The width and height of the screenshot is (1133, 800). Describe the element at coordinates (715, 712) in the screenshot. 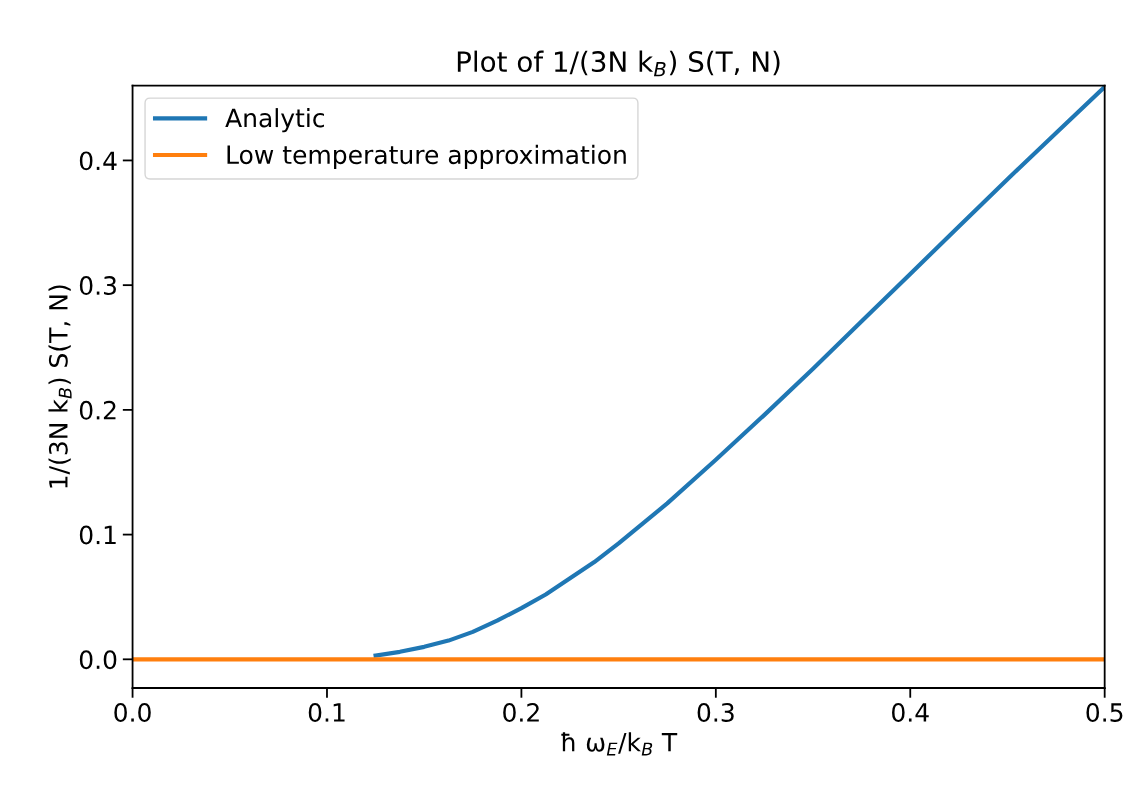

I see `x-tick-label: 0.3` at that location.